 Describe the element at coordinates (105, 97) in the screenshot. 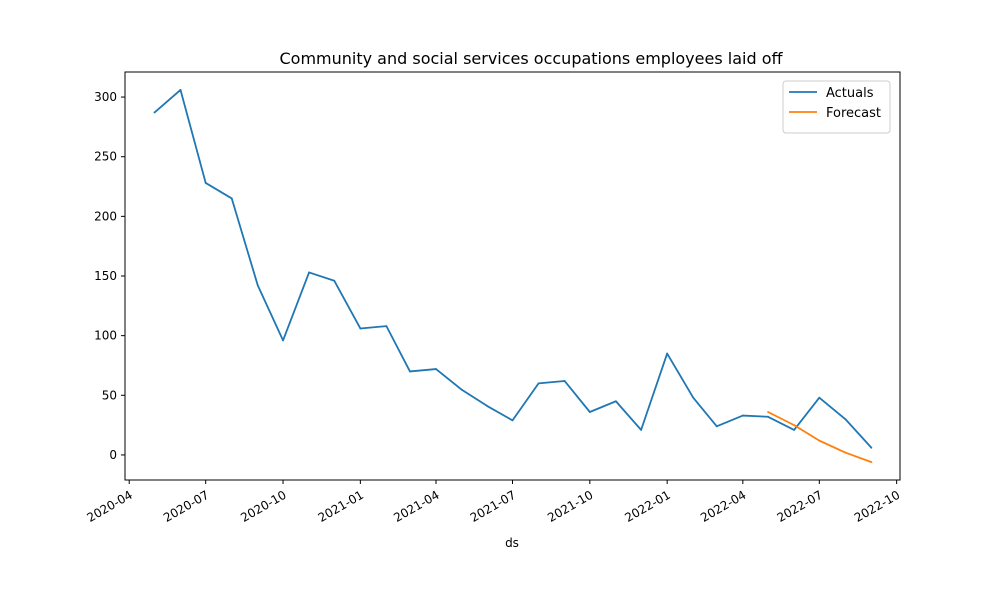

I see `y-tick-label: 300` at that location.